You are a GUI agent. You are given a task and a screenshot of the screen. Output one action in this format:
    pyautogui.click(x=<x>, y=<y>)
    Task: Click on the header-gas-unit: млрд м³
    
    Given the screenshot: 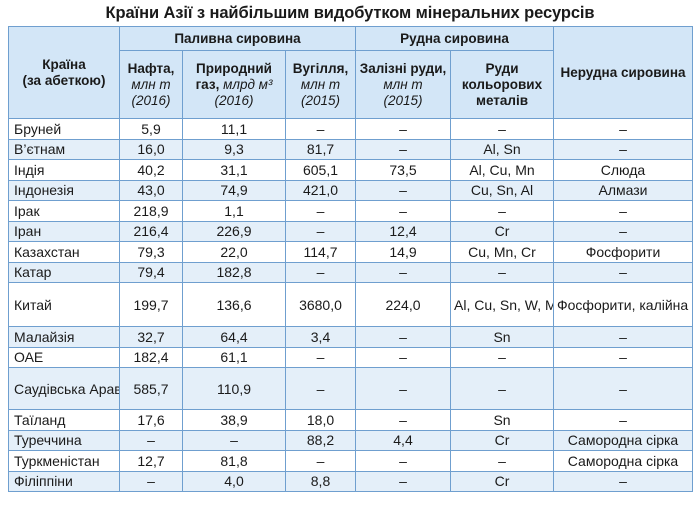 What is the action you would take?
    pyautogui.click(x=248, y=84)
    